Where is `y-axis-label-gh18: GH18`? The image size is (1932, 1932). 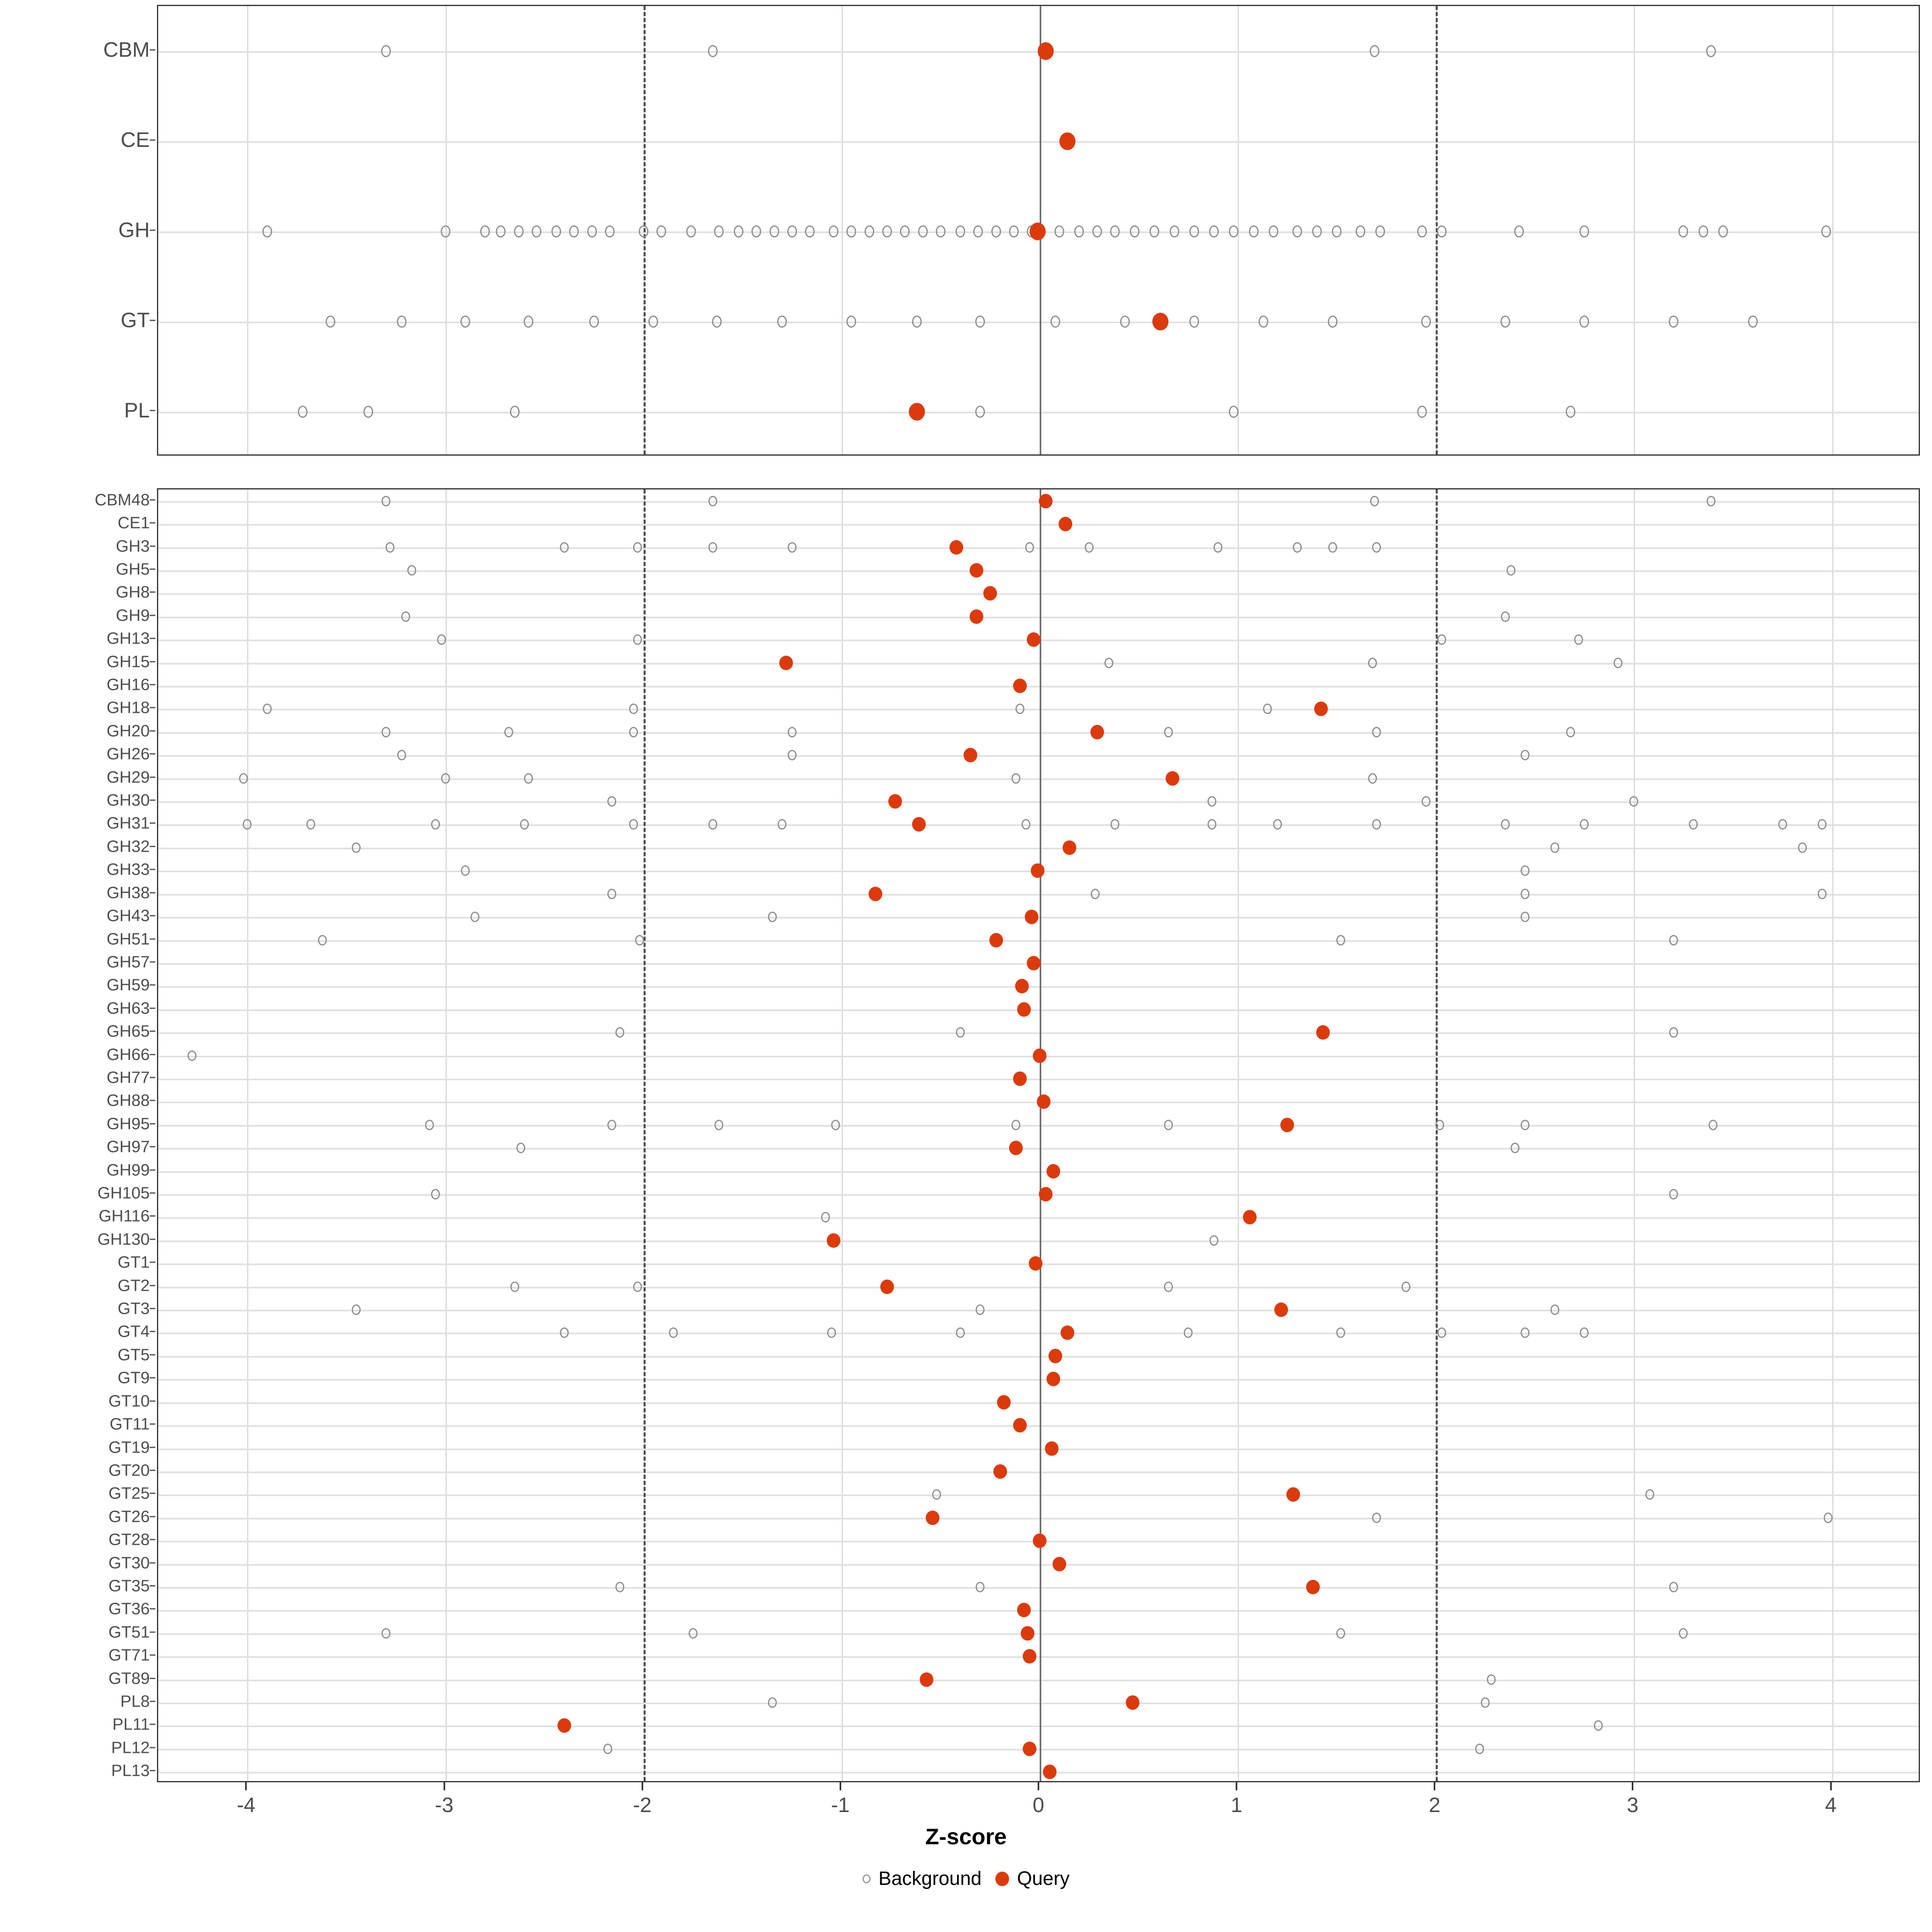 y-axis-label-gh18: GH18 is located at coordinates (128, 707).